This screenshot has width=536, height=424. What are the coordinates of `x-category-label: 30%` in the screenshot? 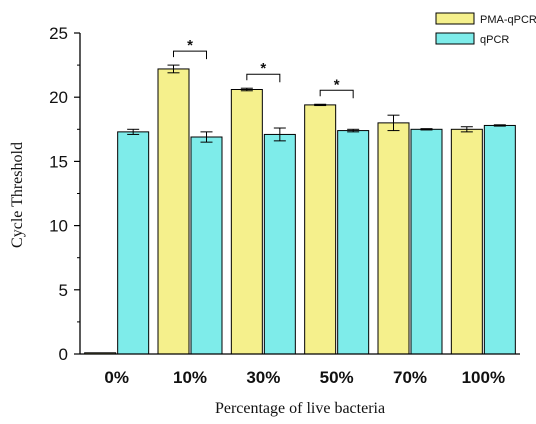 It's located at (263, 377).